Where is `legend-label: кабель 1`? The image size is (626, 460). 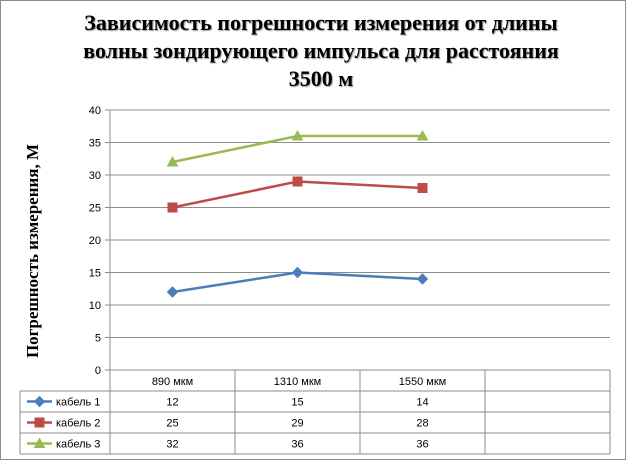 legend-label: кабель 1 is located at coordinates (78, 403).